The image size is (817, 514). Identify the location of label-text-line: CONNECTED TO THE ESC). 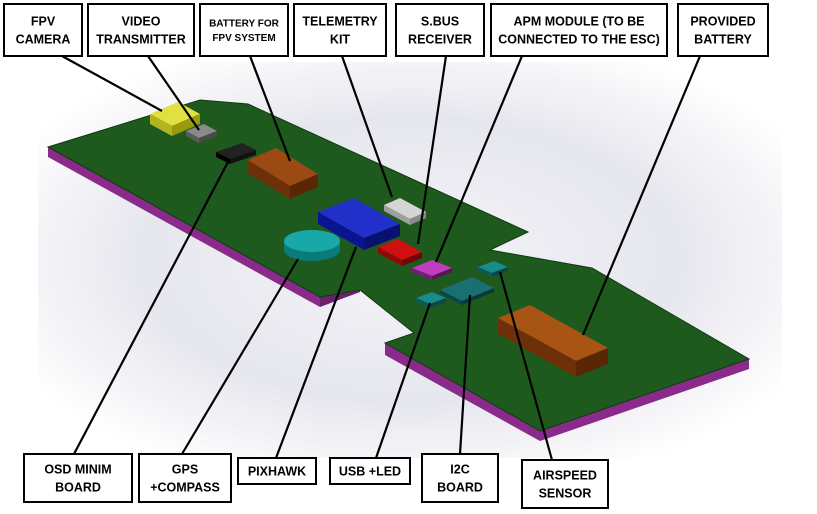
(579, 40).